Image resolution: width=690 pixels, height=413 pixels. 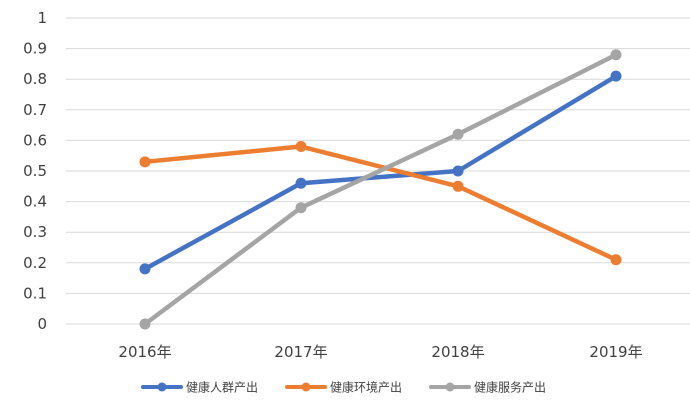 I want to click on legend-item: 健康服务产出, so click(x=487, y=387).